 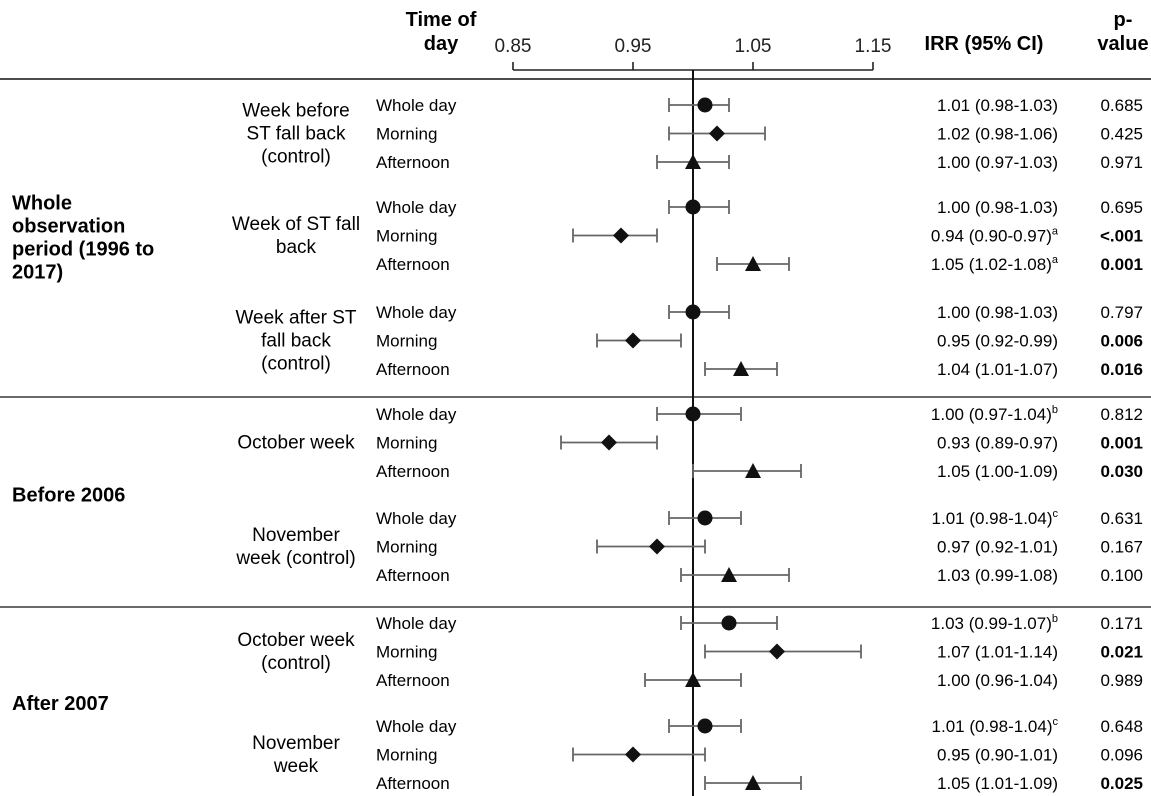 I want to click on group-label: week, so click(x=296, y=766).